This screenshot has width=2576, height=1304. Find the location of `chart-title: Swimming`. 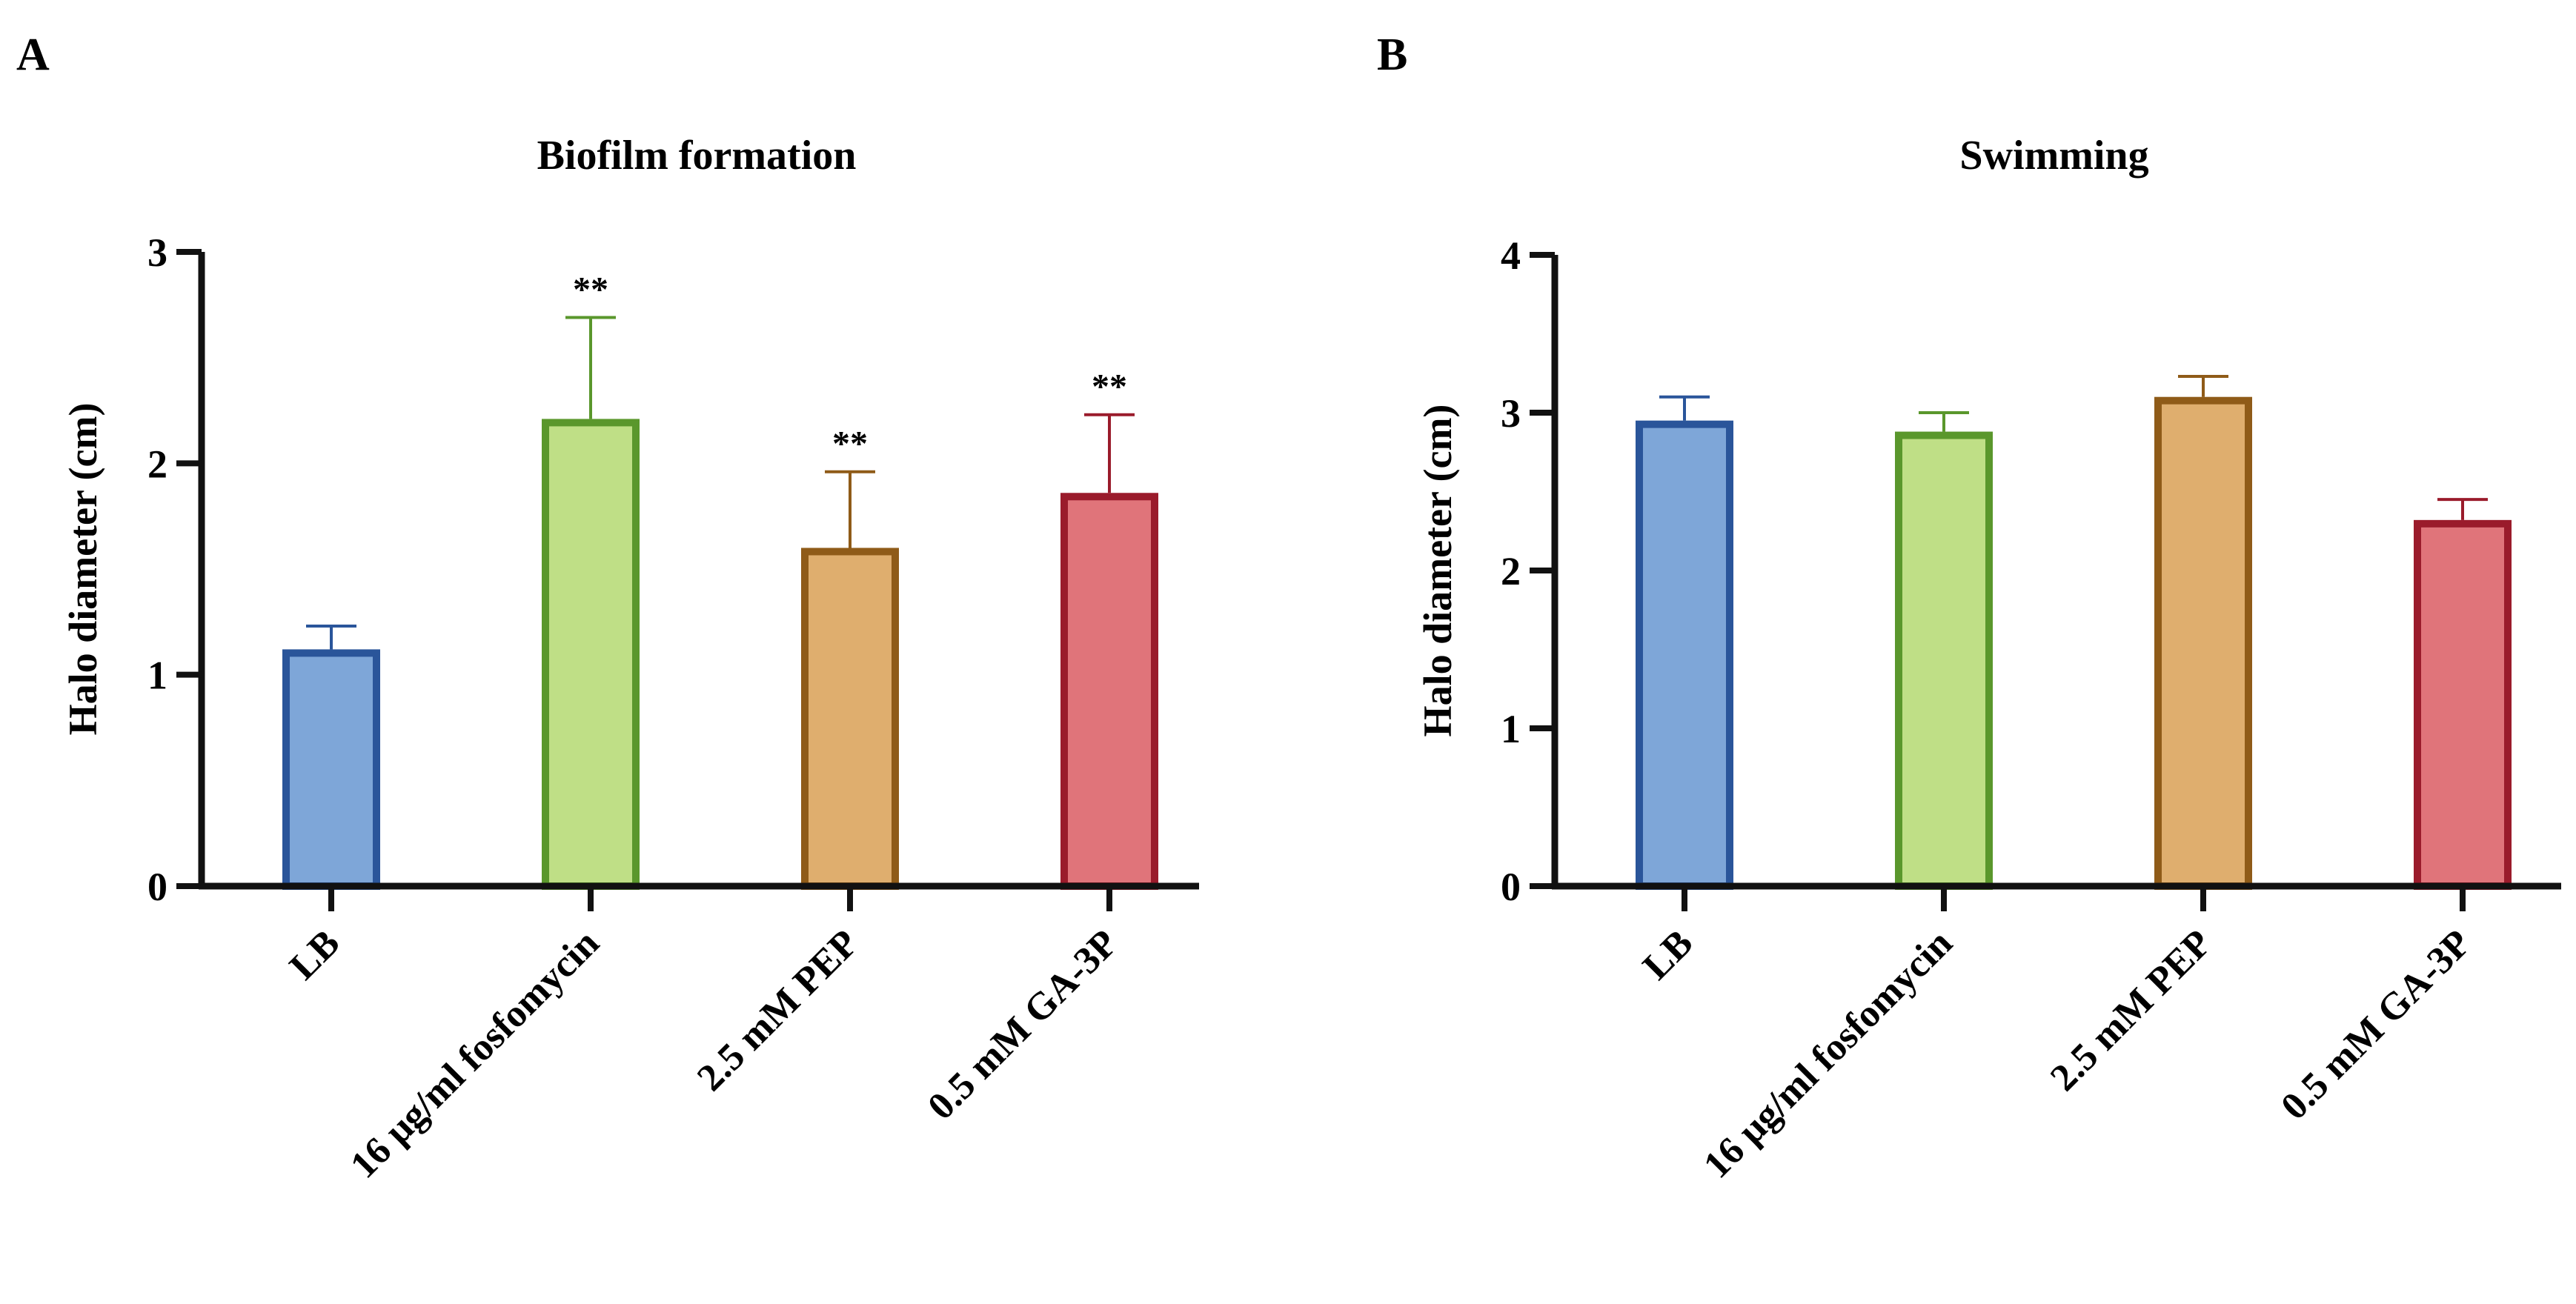

chart-title: Swimming is located at coordinates (2053, 156).